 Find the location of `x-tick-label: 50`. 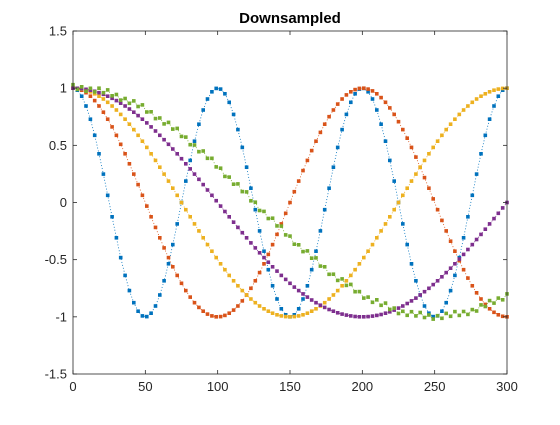

x-tick-label: 50 is located at coordinates (145, 386).